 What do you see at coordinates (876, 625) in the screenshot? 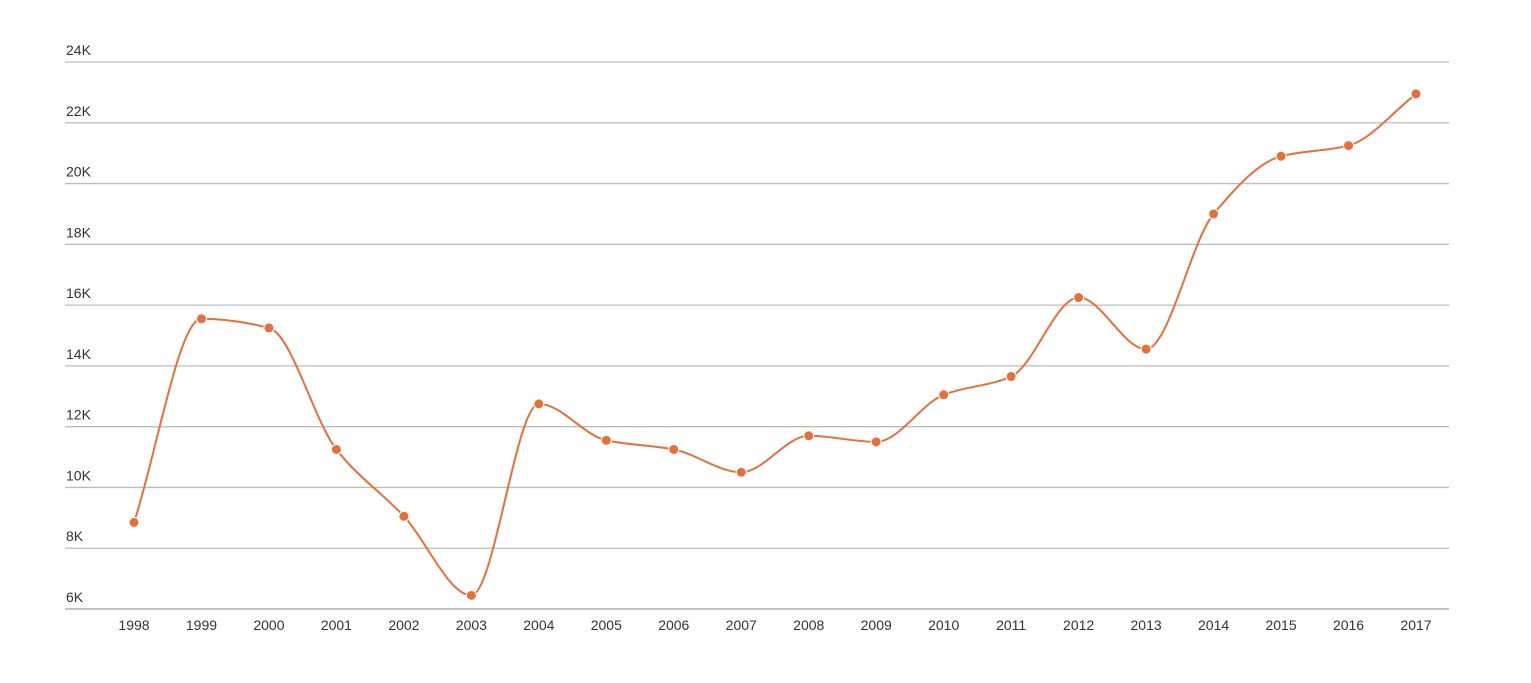
I see `x-tick-label: 2009` at bounding box center [876, 625].